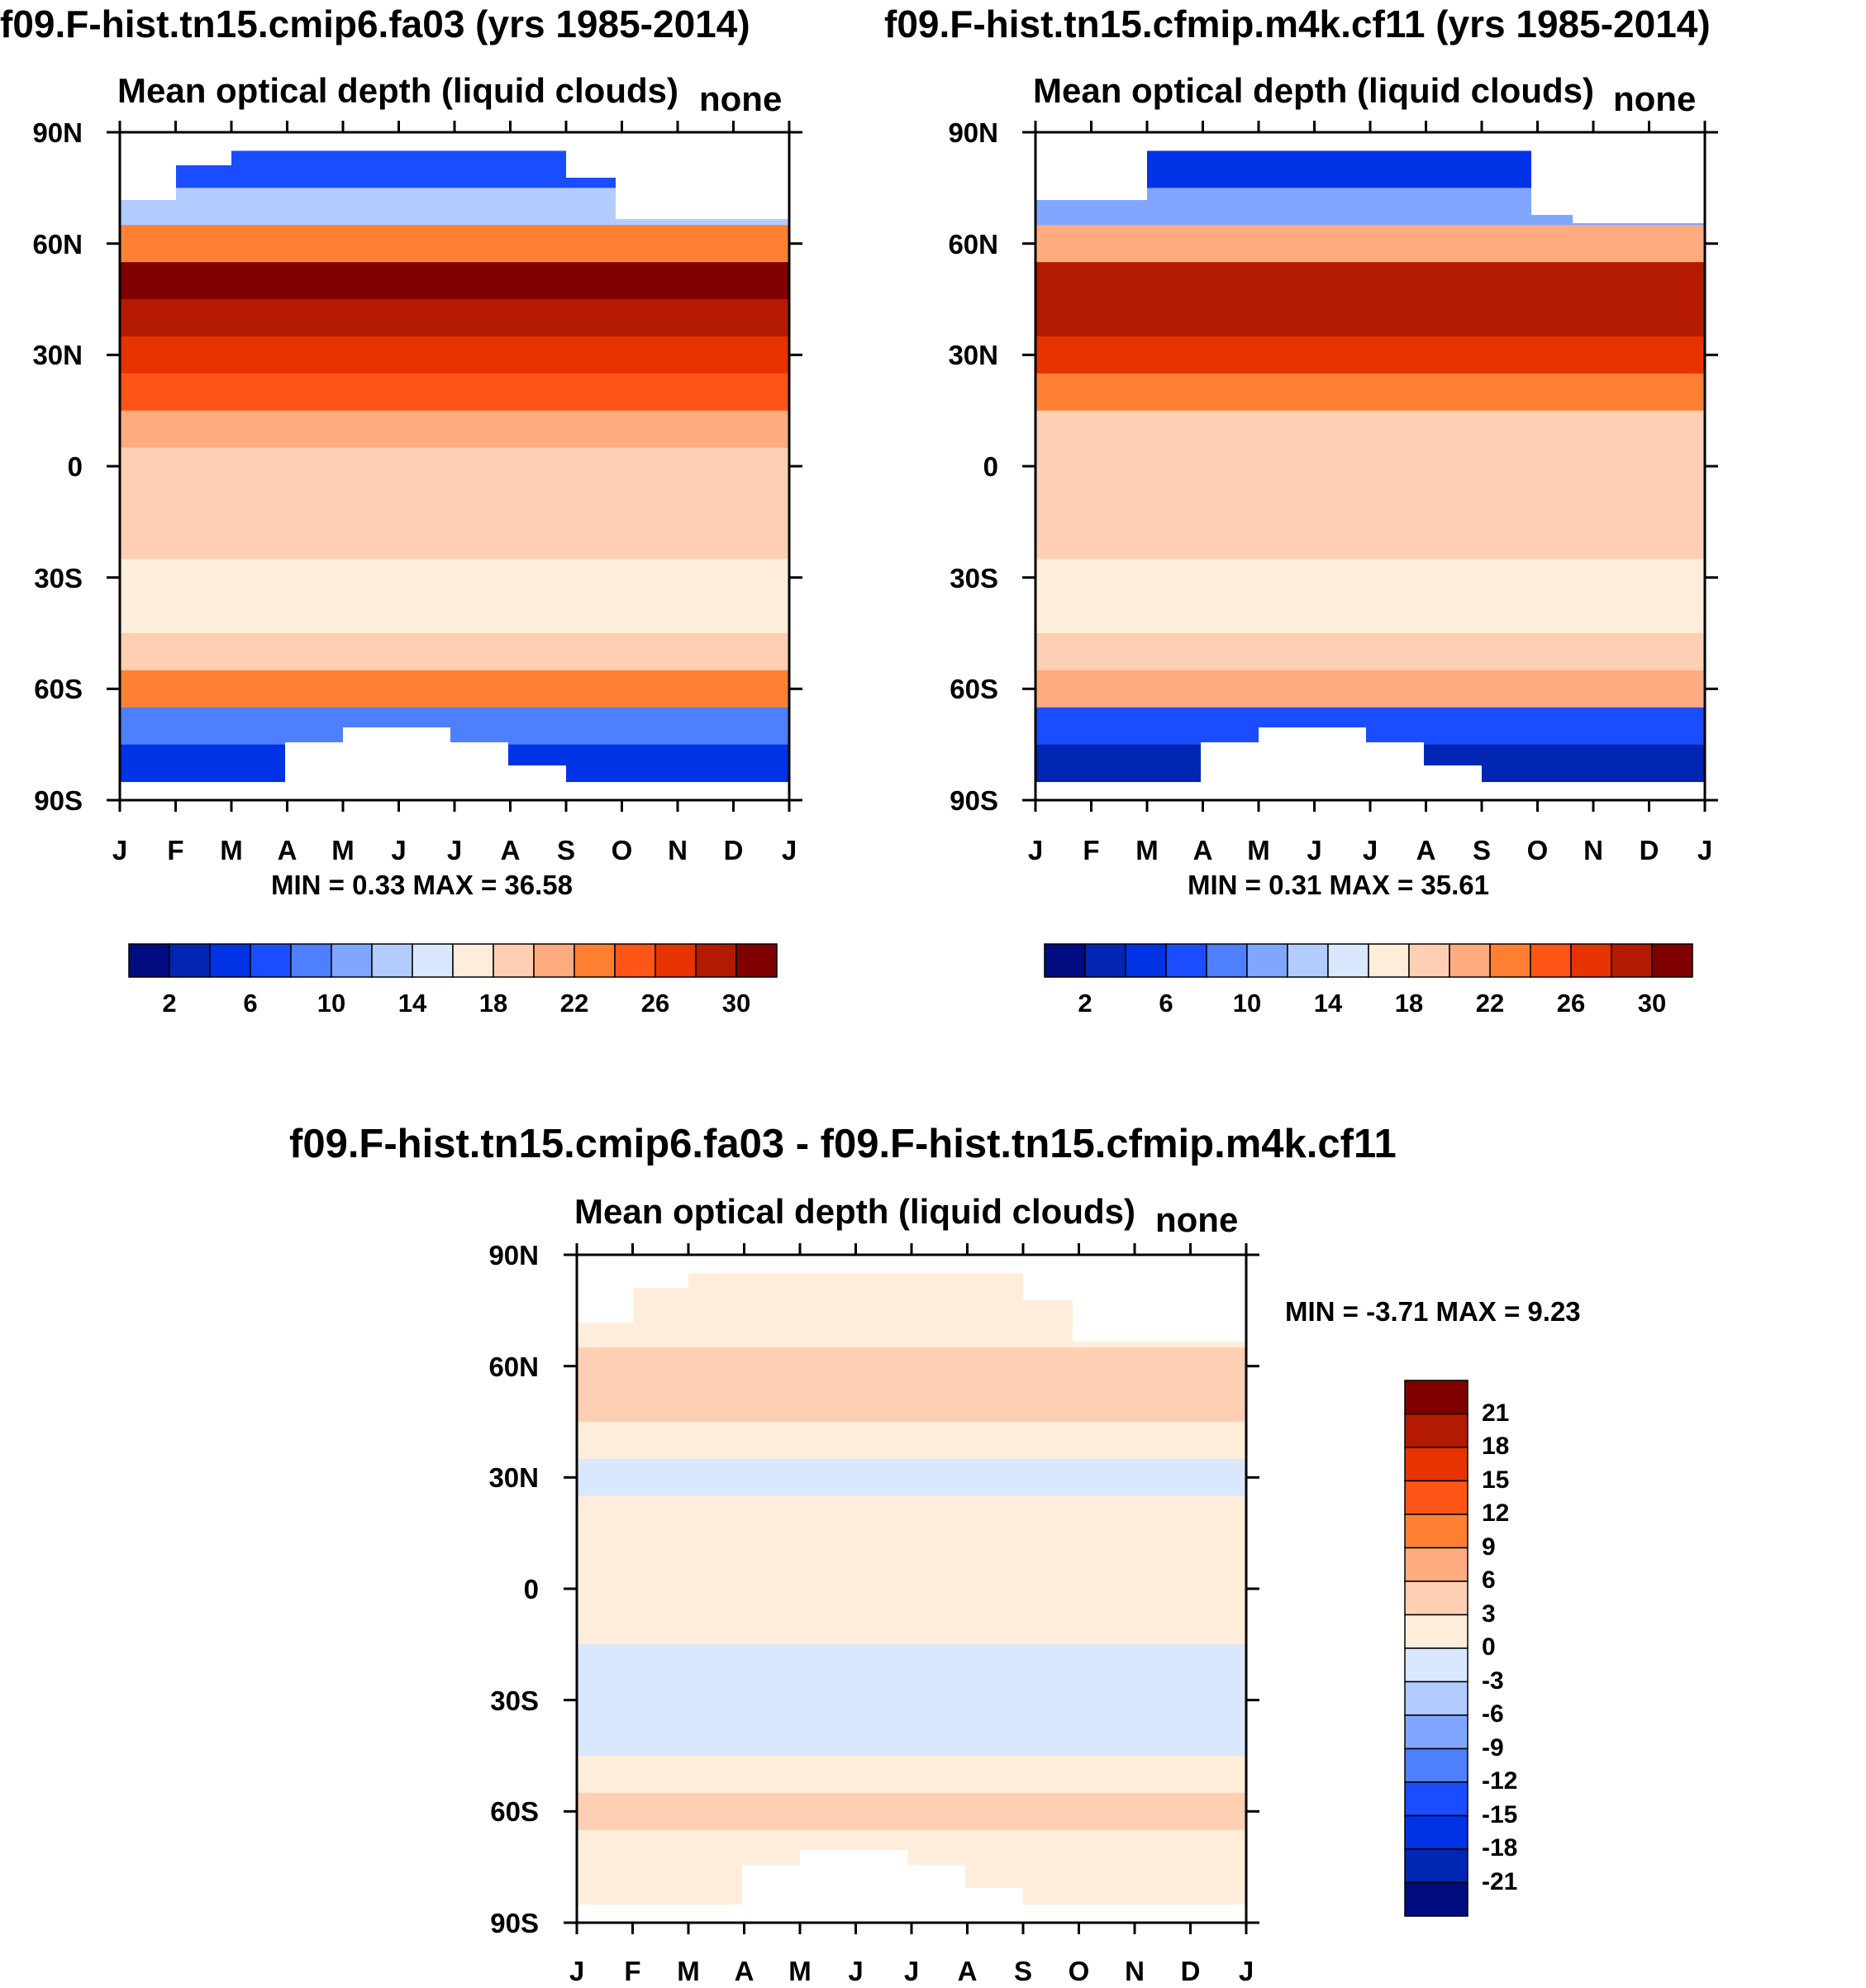 This screenshot has height=1988, width=1866. I want to click on panel2-colorbar-label: 18, so click(1409, 1003).